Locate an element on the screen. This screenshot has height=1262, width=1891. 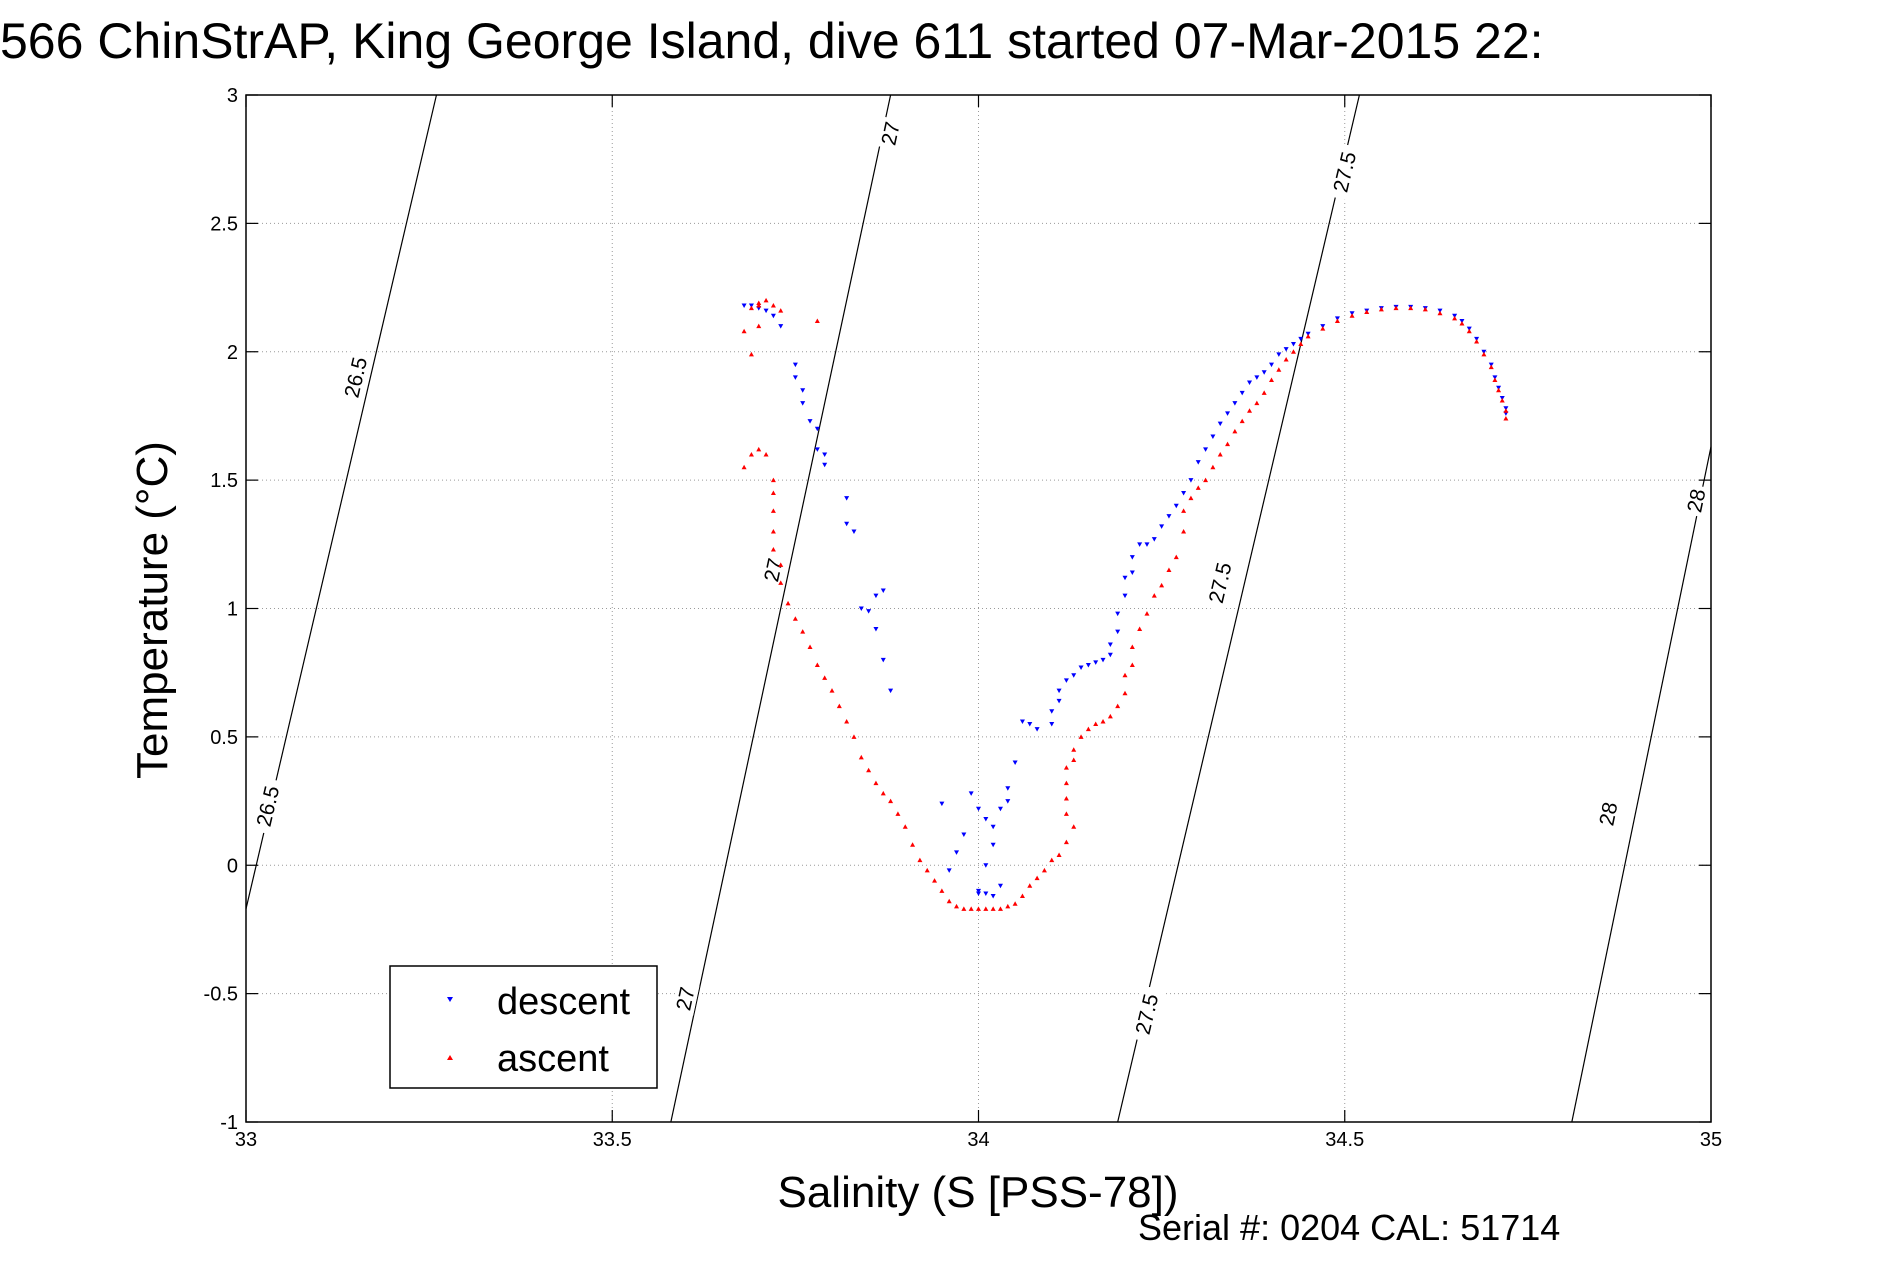
y-tick-label: 3 is located at coordinates (232, 96).